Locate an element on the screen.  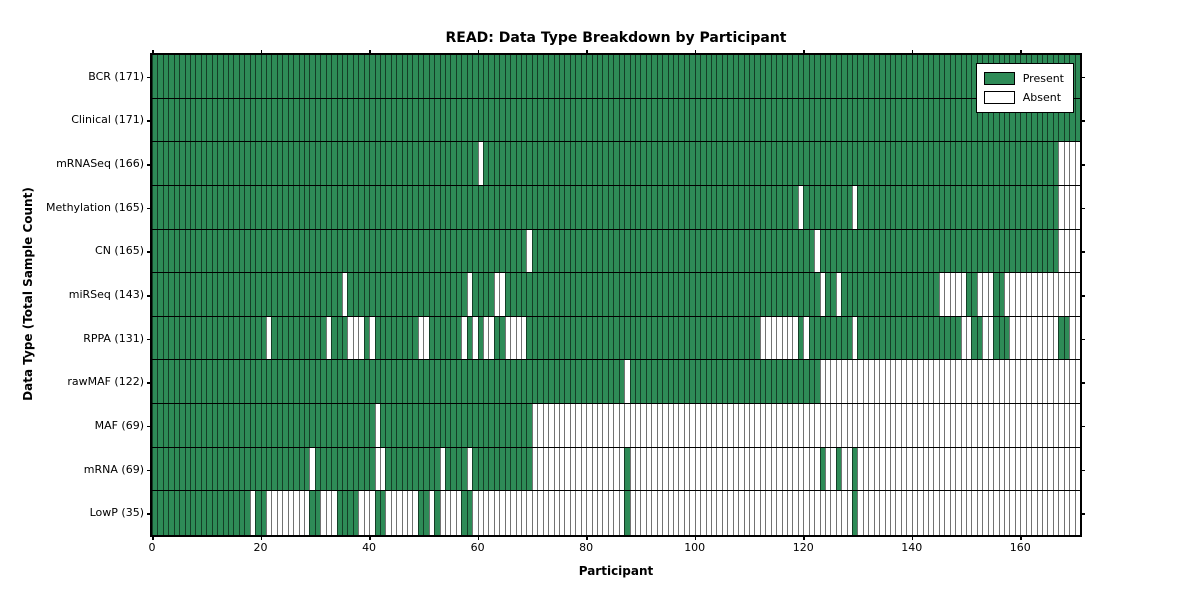
y-tick-right is located at coordinates (1082, 208).